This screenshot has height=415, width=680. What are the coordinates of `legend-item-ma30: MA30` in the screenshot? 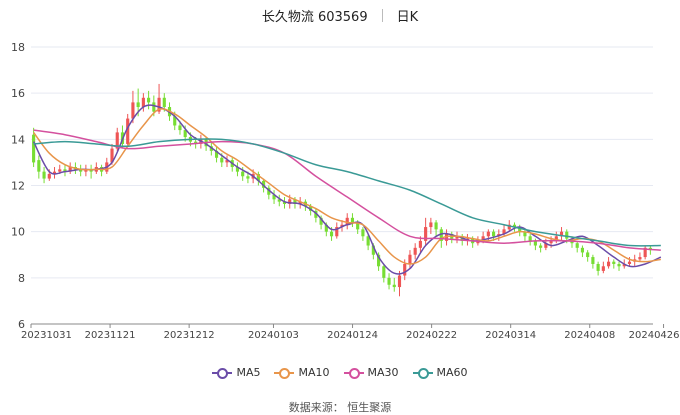 It's located at (371, 372).